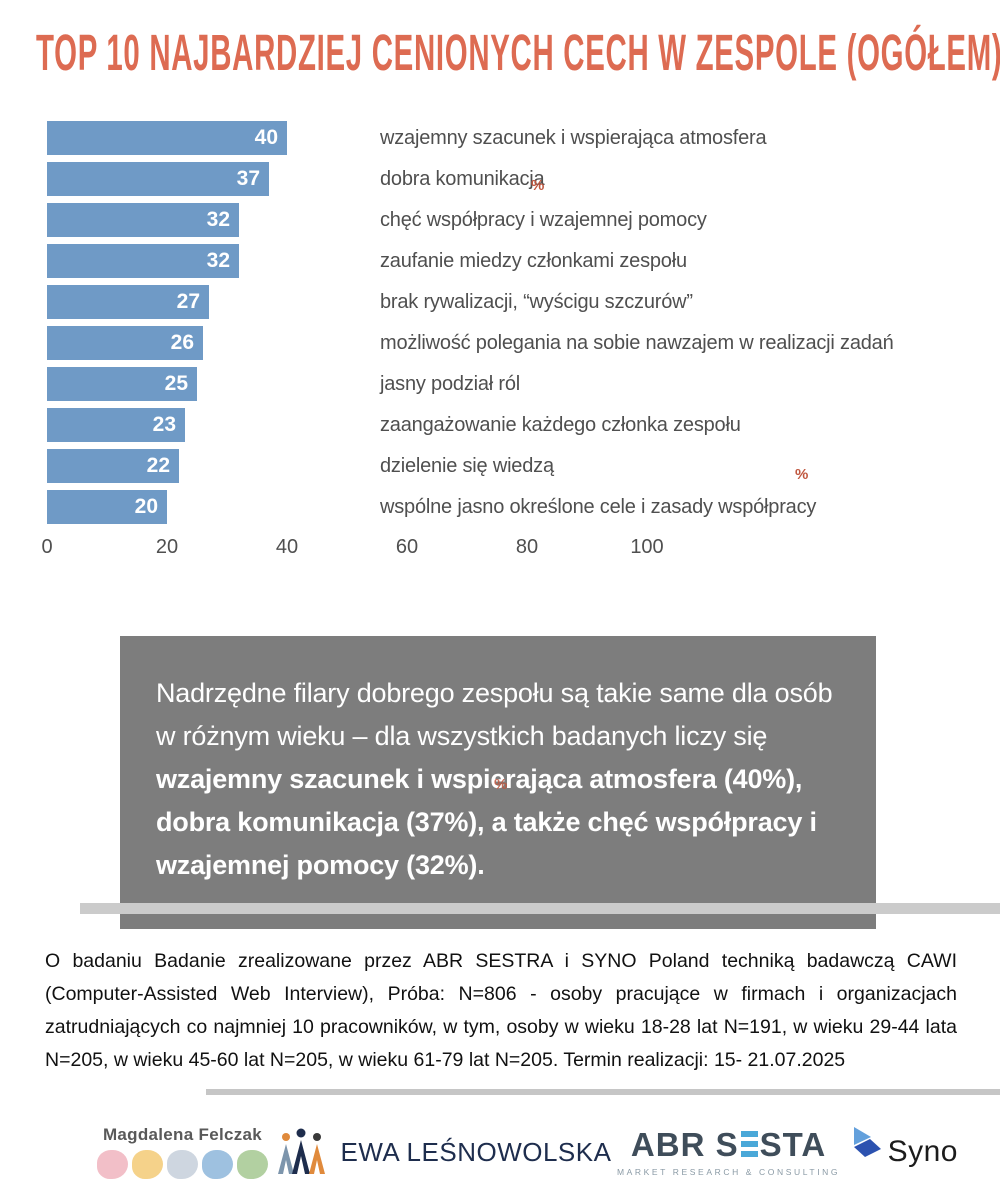 The height and width of the screenshot is (1200, 1000). I want to click on chart-row: 32 zaufanie miedzy członkami zespołu, so click(523, 261).